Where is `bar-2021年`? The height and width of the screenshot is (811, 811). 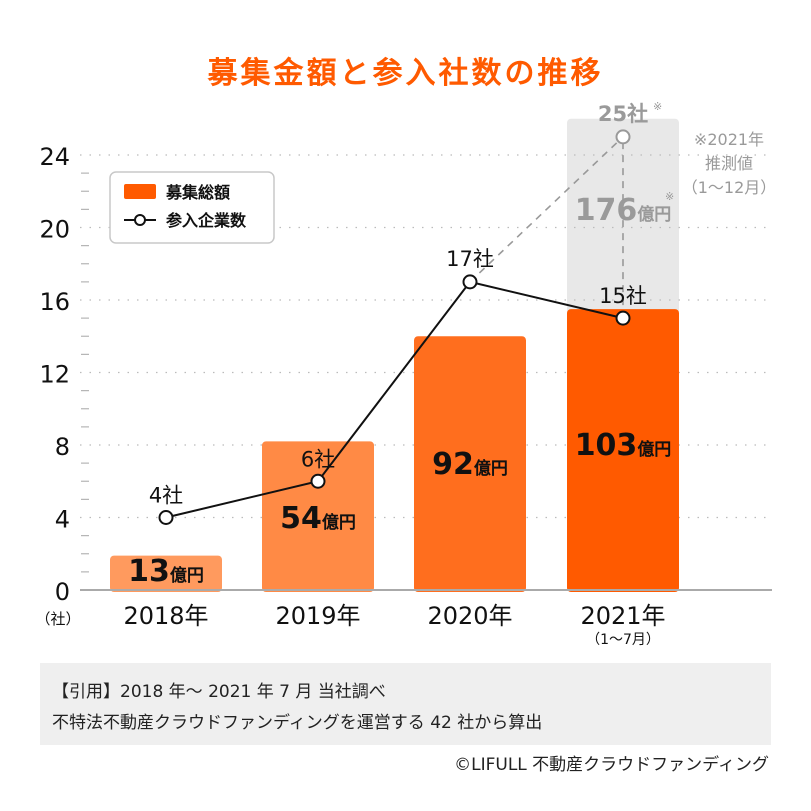
bar-2021年 is located at coordinates (623, 450).